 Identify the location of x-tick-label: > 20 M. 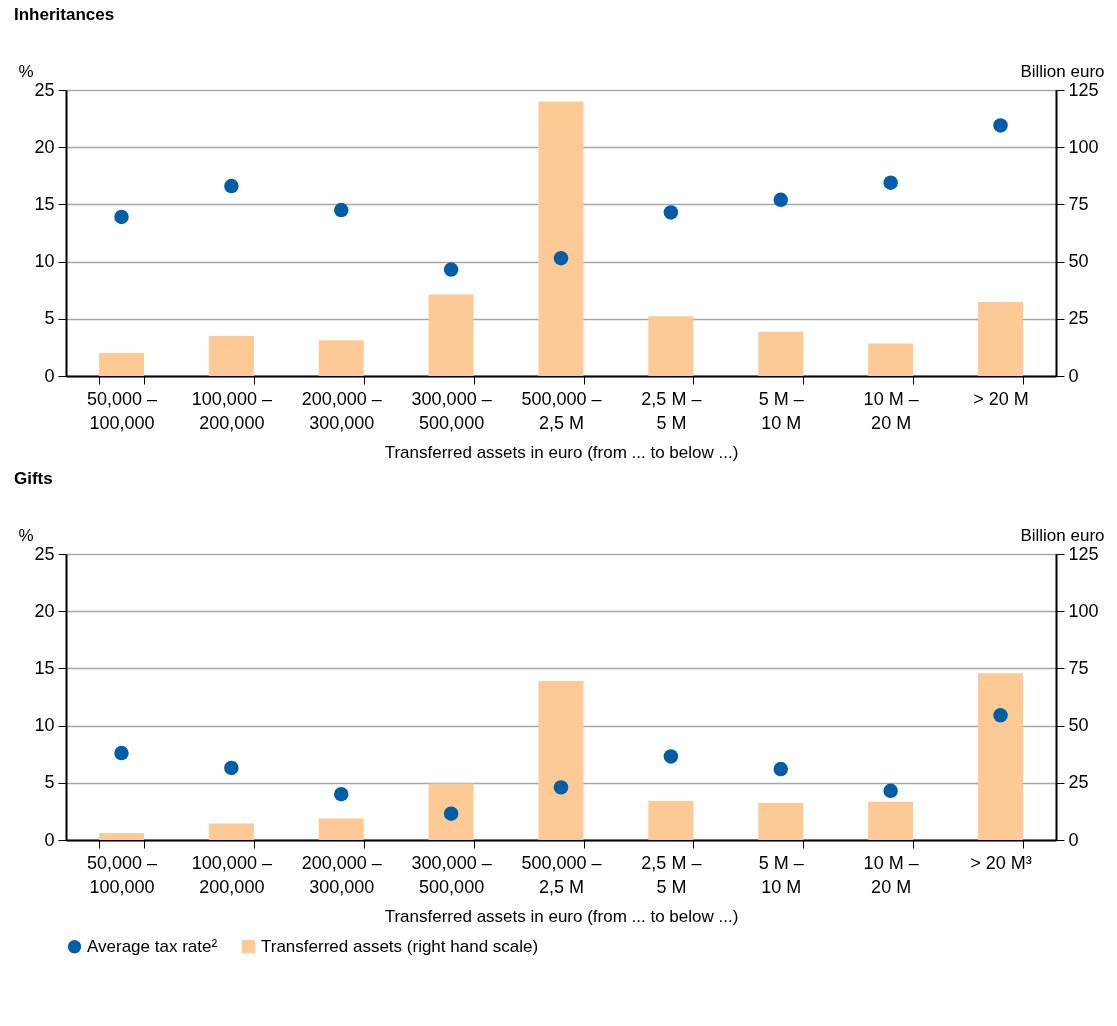
(1001, 398).